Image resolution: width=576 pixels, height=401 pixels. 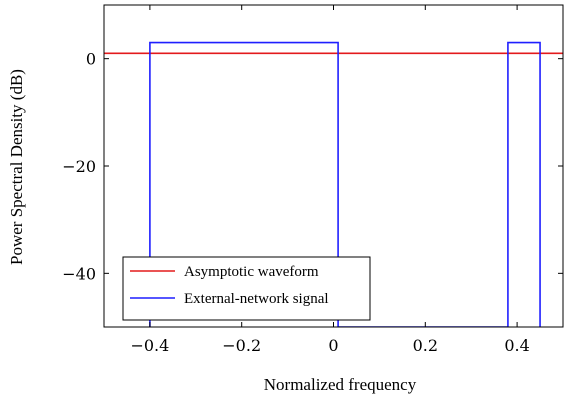 I want to click on x-axis-title: Normalized frequency, so click(x=340, y=384).